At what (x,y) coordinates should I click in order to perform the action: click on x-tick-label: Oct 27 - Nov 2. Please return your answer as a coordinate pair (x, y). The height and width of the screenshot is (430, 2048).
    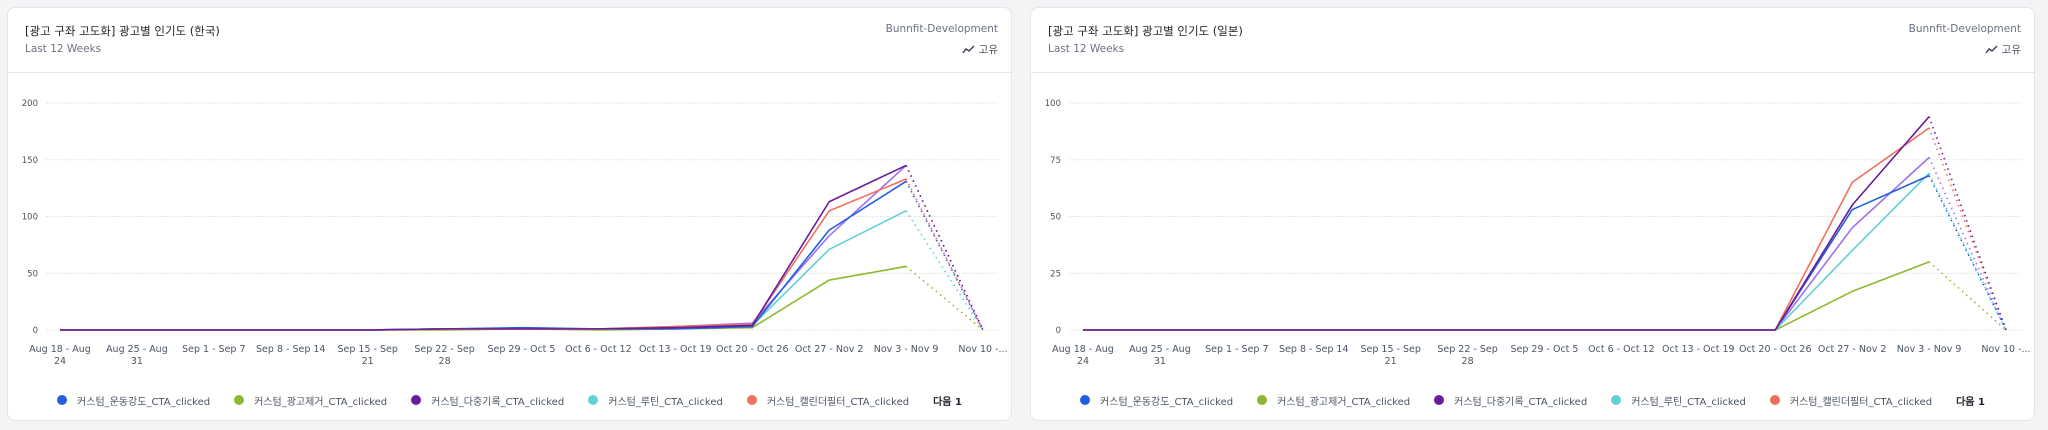
    Looking at the image, I should click on (1852, 349).